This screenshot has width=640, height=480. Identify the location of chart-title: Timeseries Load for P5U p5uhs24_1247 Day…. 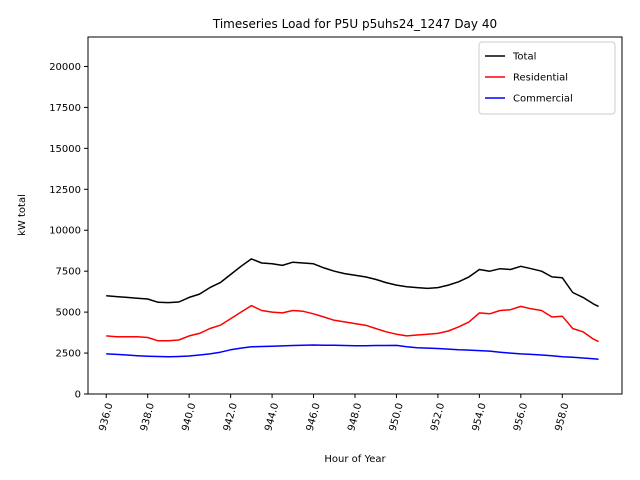
(354, 24).